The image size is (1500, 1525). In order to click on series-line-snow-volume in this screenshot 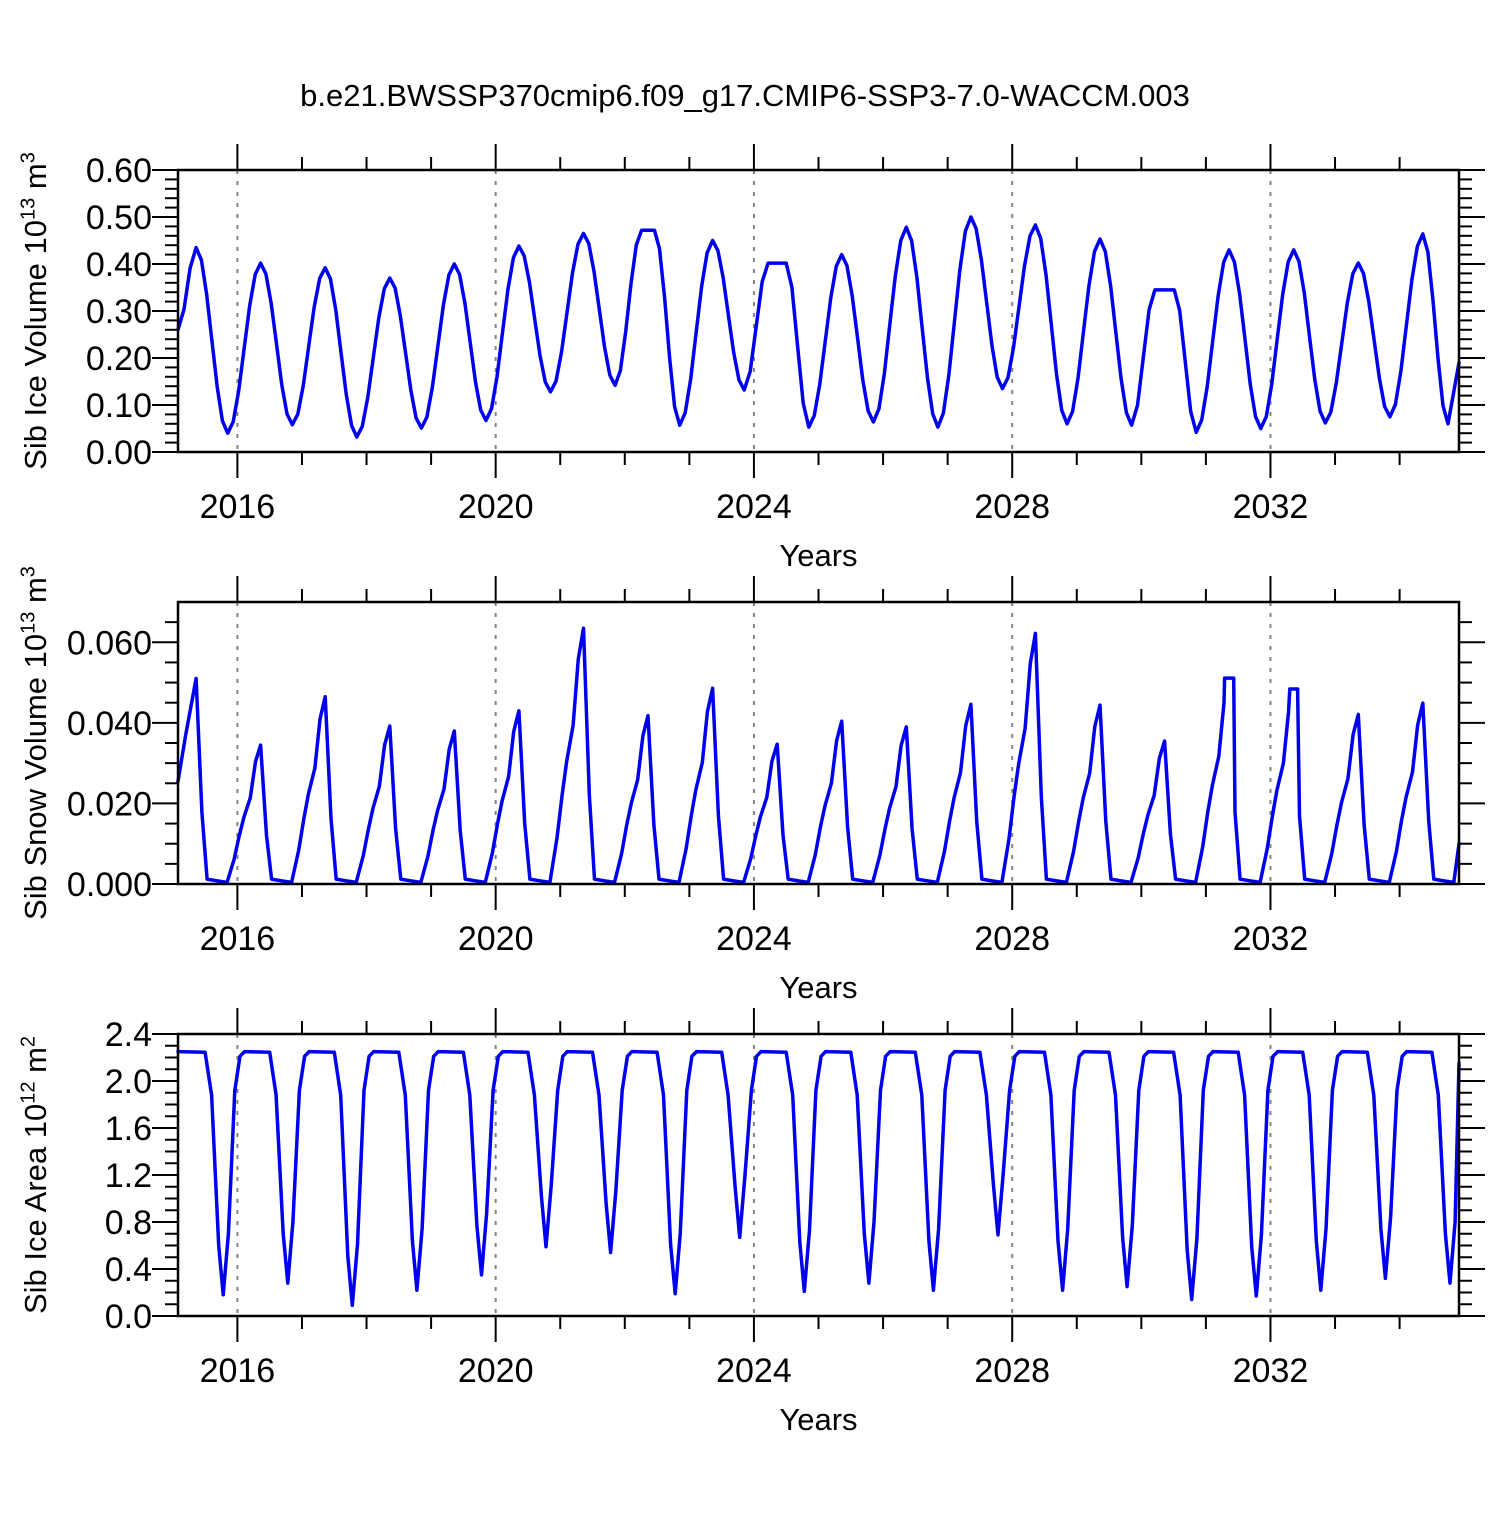, I will do `click(818, 755)`.